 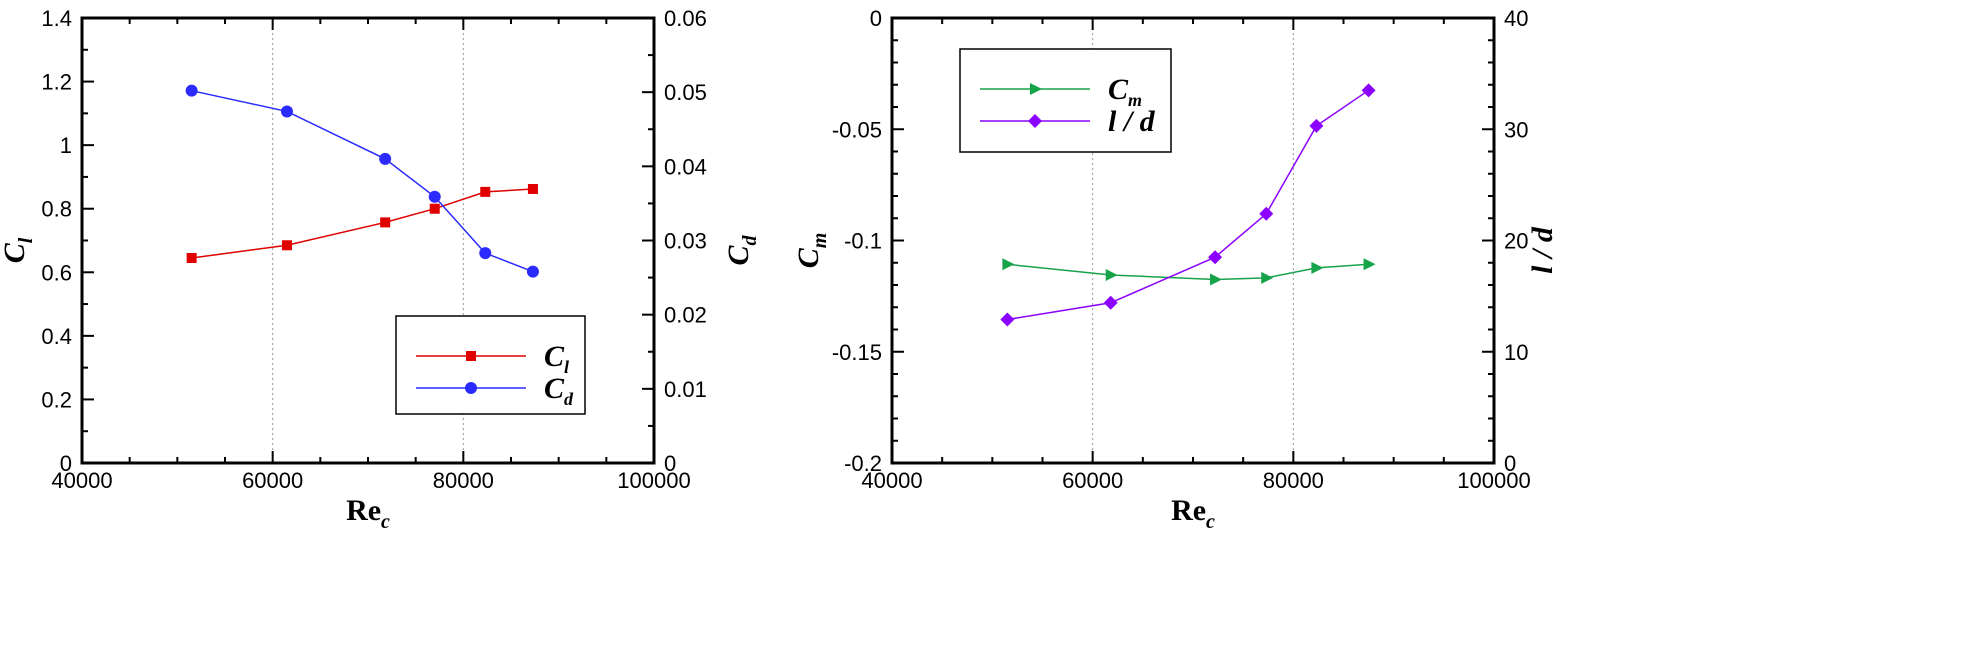 What do you see at coordinates (857, 129) in the screenshot?
I see `y-left-tick-label: -0.05` at bounding box center [857, 129].